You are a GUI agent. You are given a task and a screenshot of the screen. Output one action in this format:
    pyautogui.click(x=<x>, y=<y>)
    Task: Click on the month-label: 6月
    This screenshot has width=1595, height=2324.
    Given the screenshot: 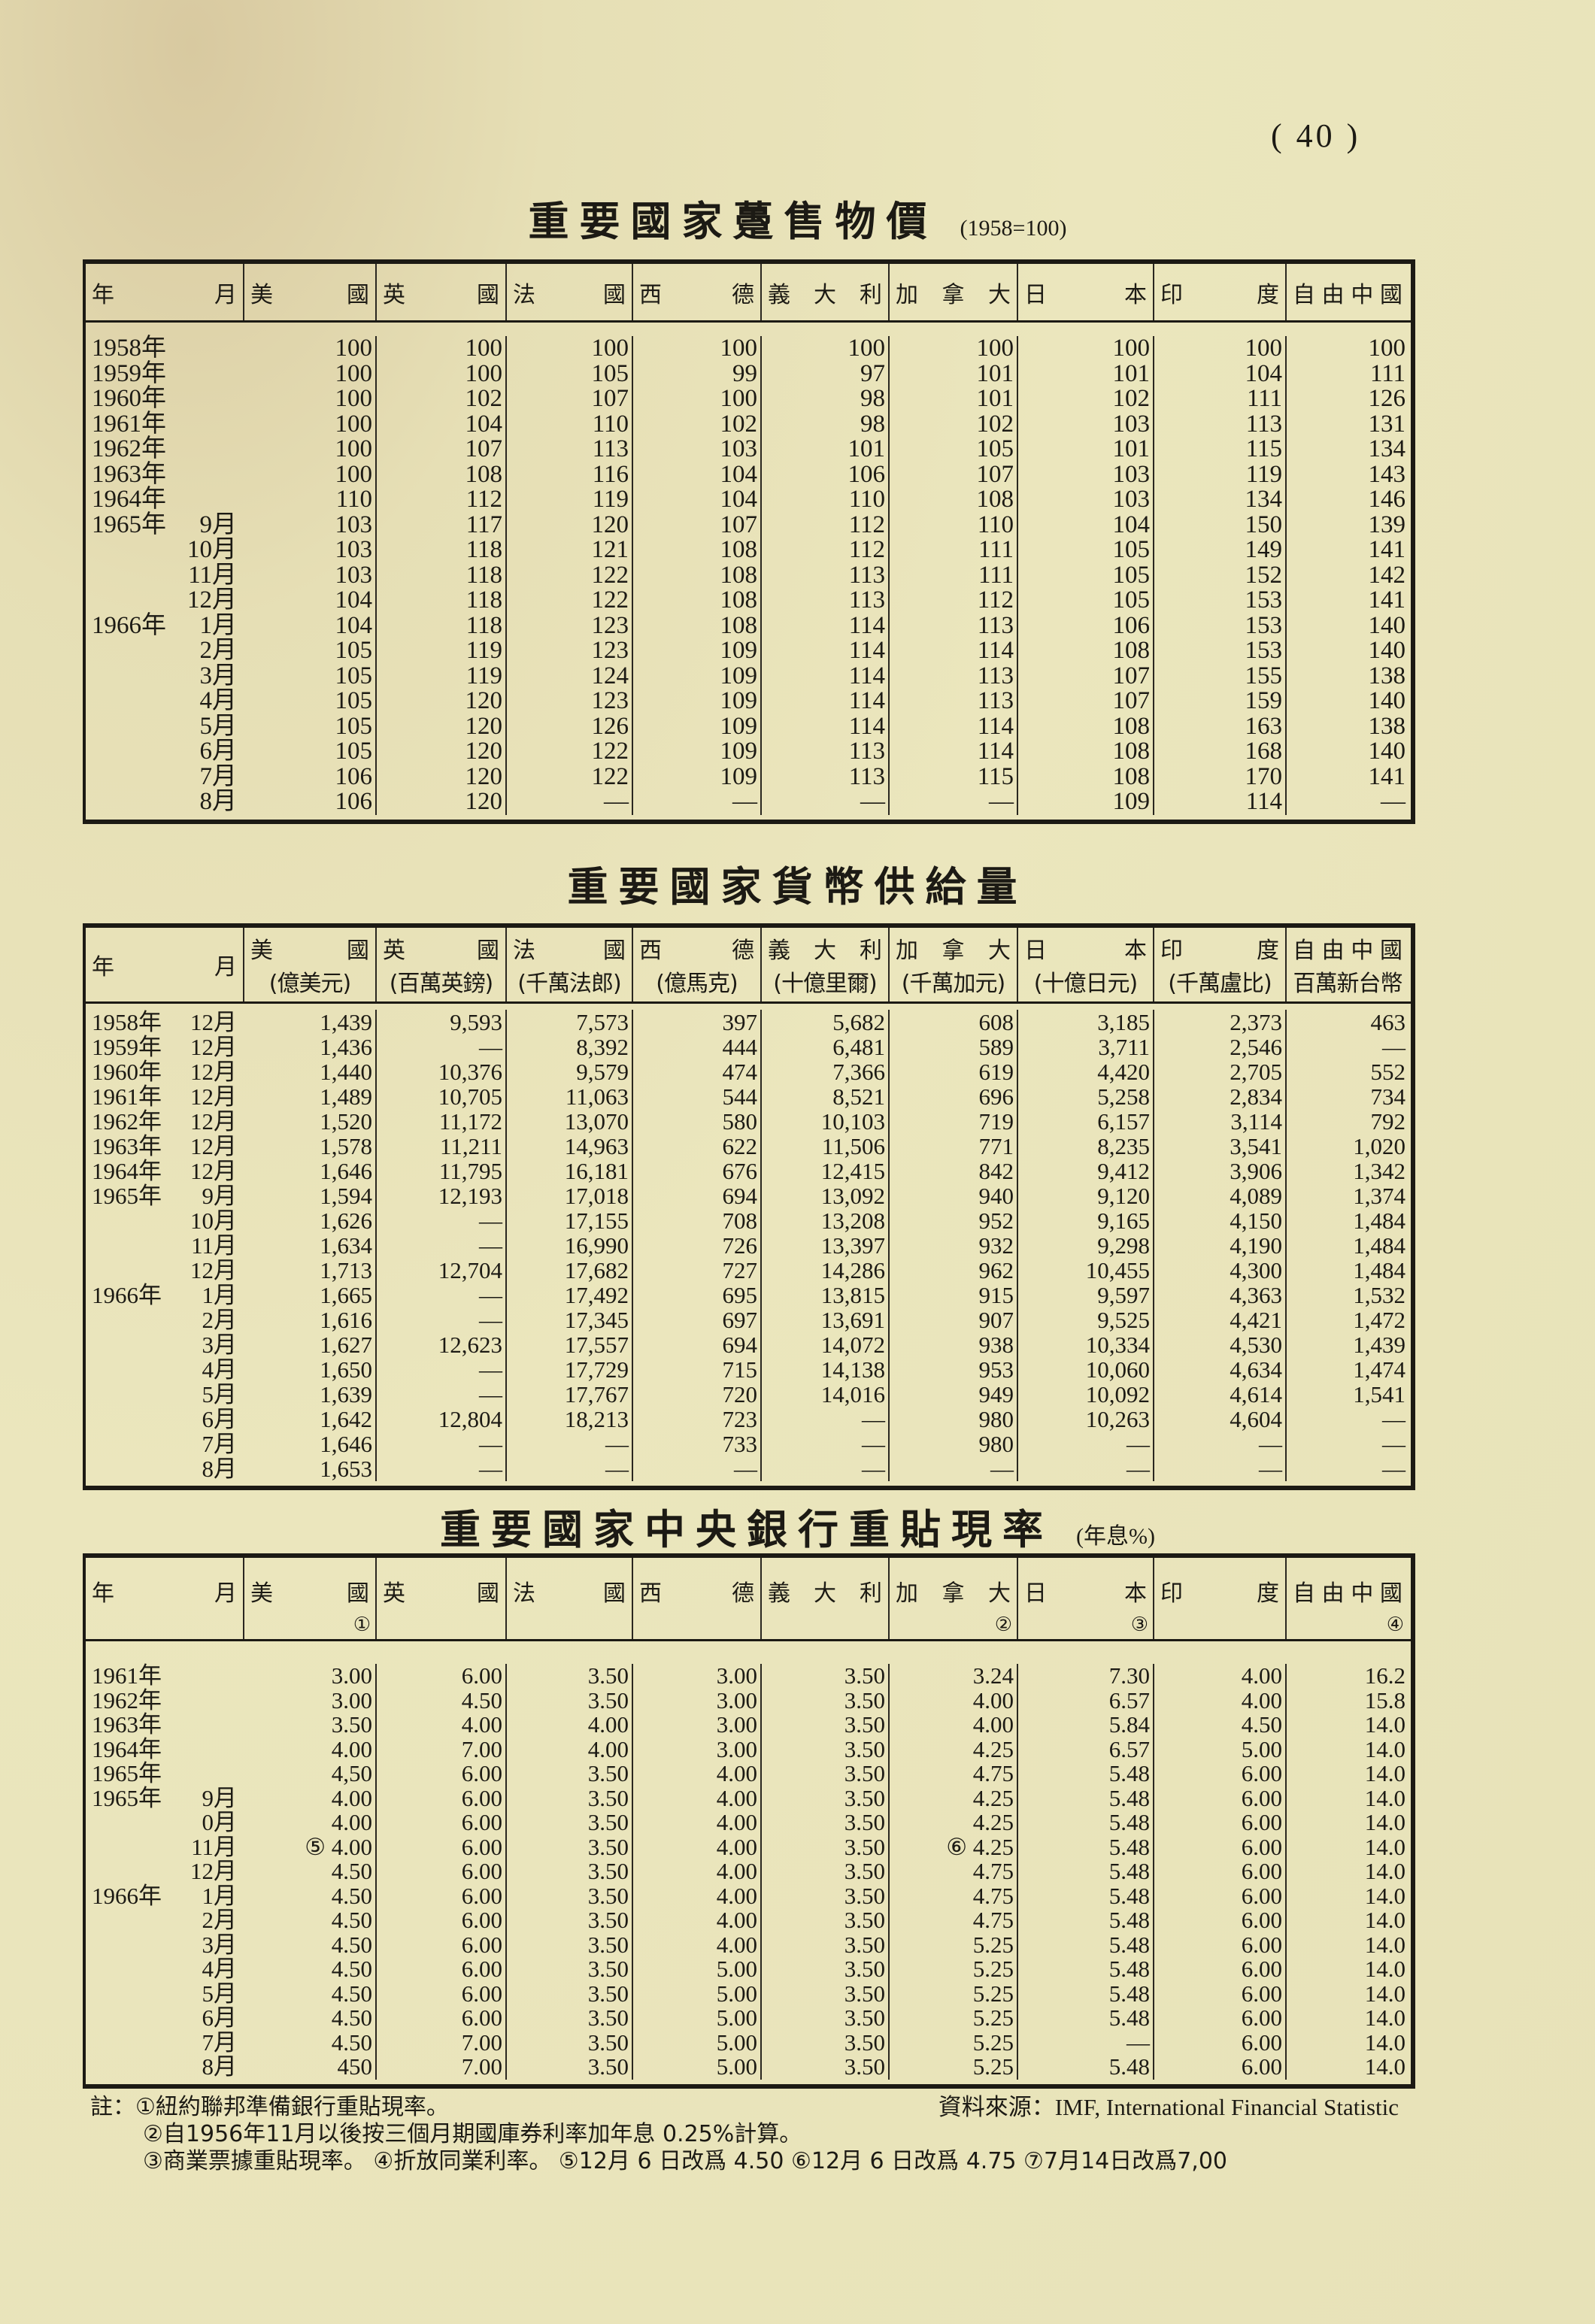 What is the action you would take?
    pyautogui.click(x=220, y=2017)
    